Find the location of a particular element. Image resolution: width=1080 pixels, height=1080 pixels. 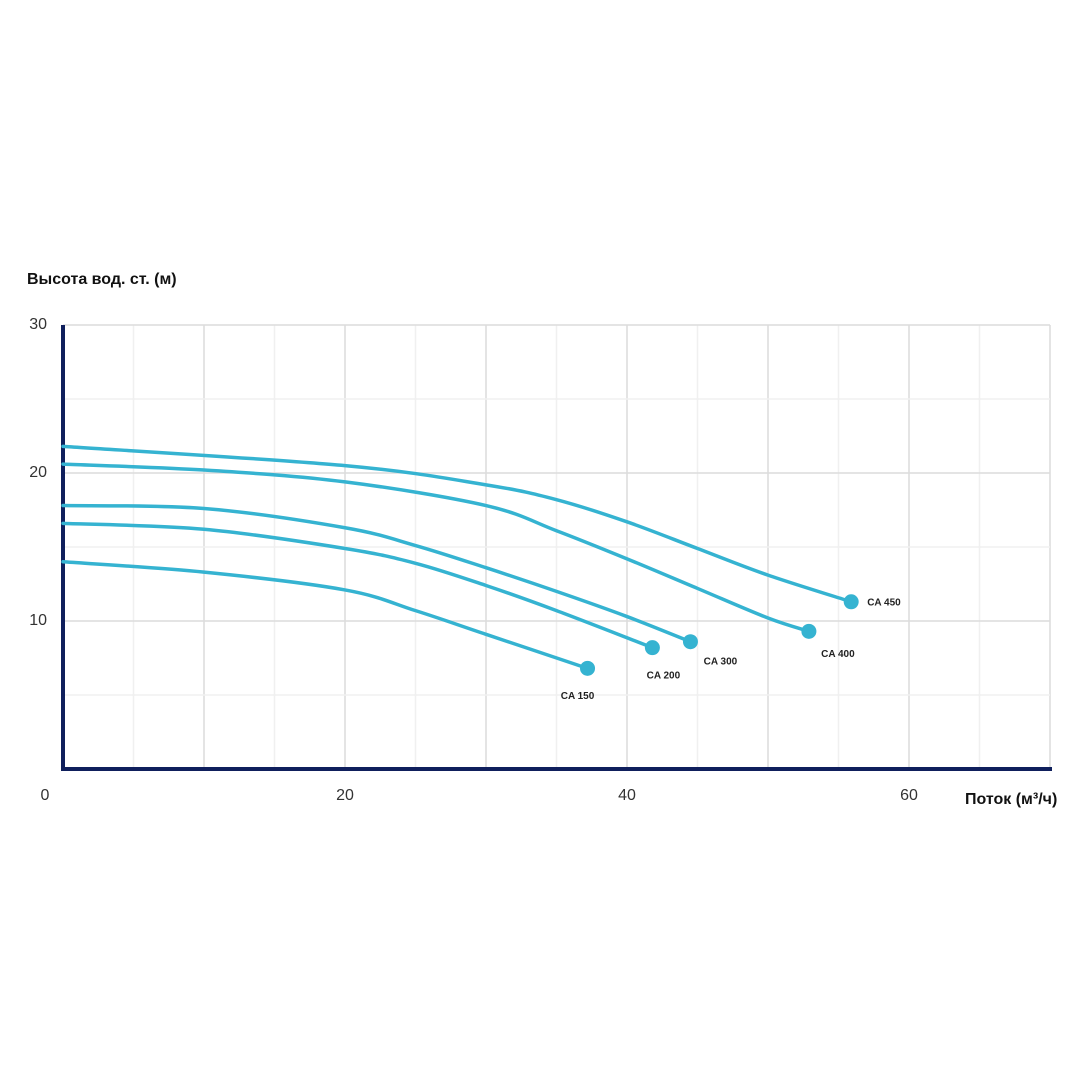

y-tick-label: 10 is located at coordinates (38, 620).